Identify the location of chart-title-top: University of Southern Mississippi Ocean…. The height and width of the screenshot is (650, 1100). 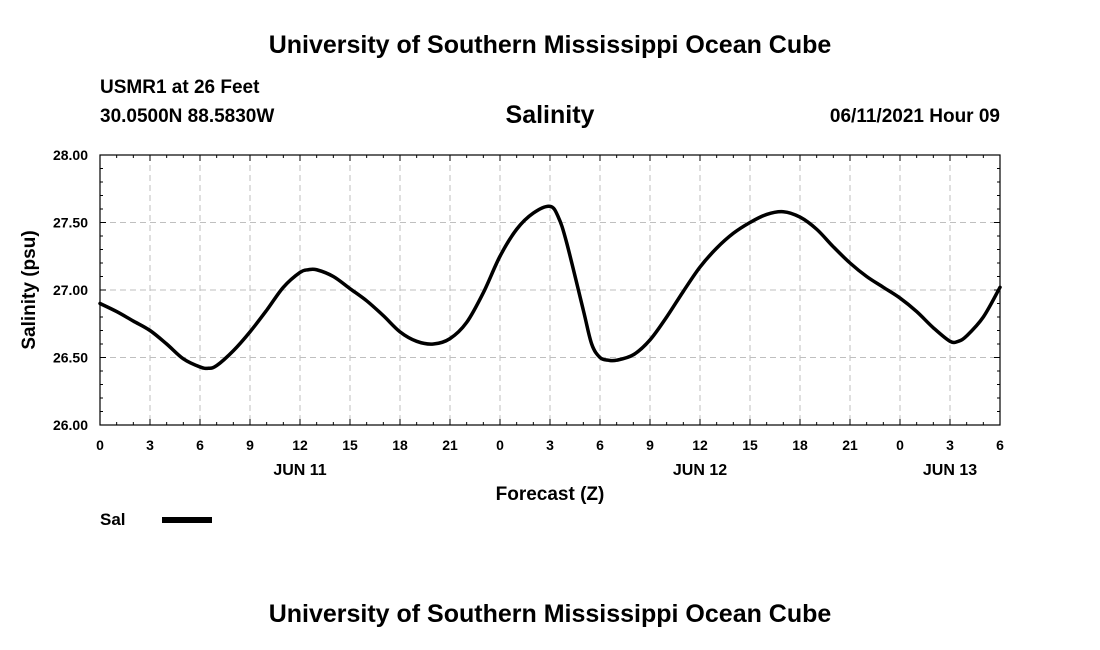
(550, 45).